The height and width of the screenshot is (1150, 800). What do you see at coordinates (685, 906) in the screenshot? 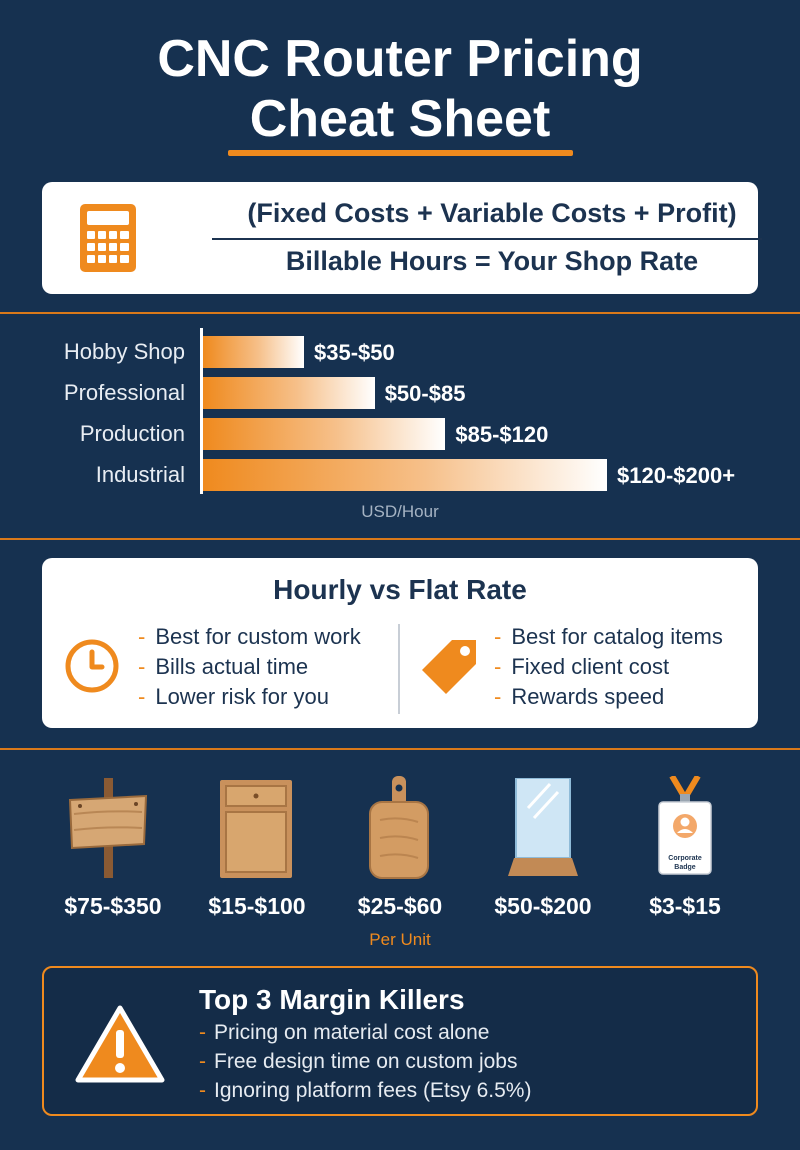
I see `price-corporate-badge: $3-$15` at bounding box center [685, 906].